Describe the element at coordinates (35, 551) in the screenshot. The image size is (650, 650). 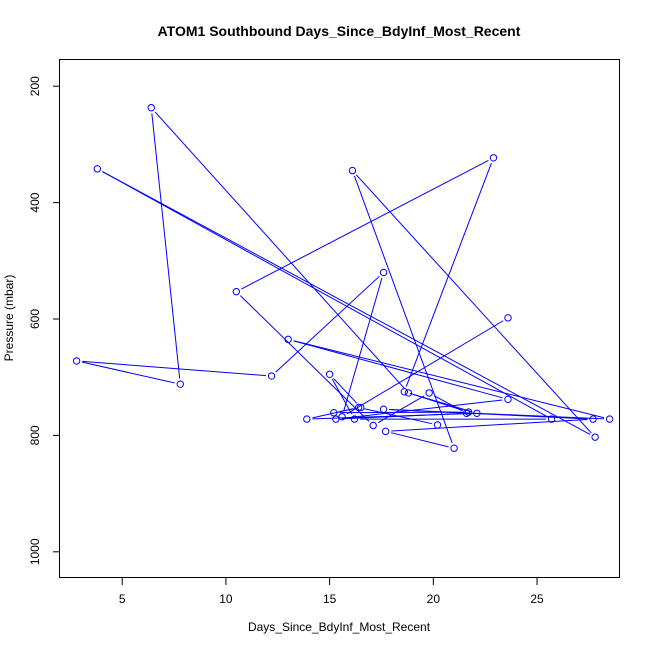
I see `y-tick-label: 1000` at that location.